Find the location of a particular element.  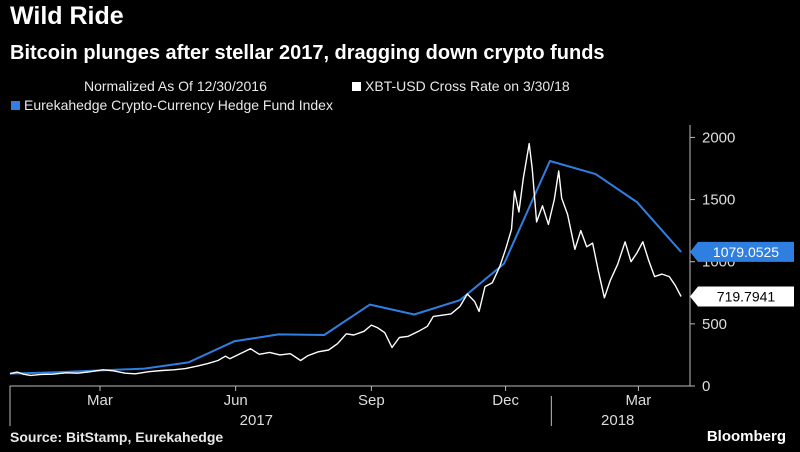

y-tick-label: 2000 is located at coordinates (718, 137).